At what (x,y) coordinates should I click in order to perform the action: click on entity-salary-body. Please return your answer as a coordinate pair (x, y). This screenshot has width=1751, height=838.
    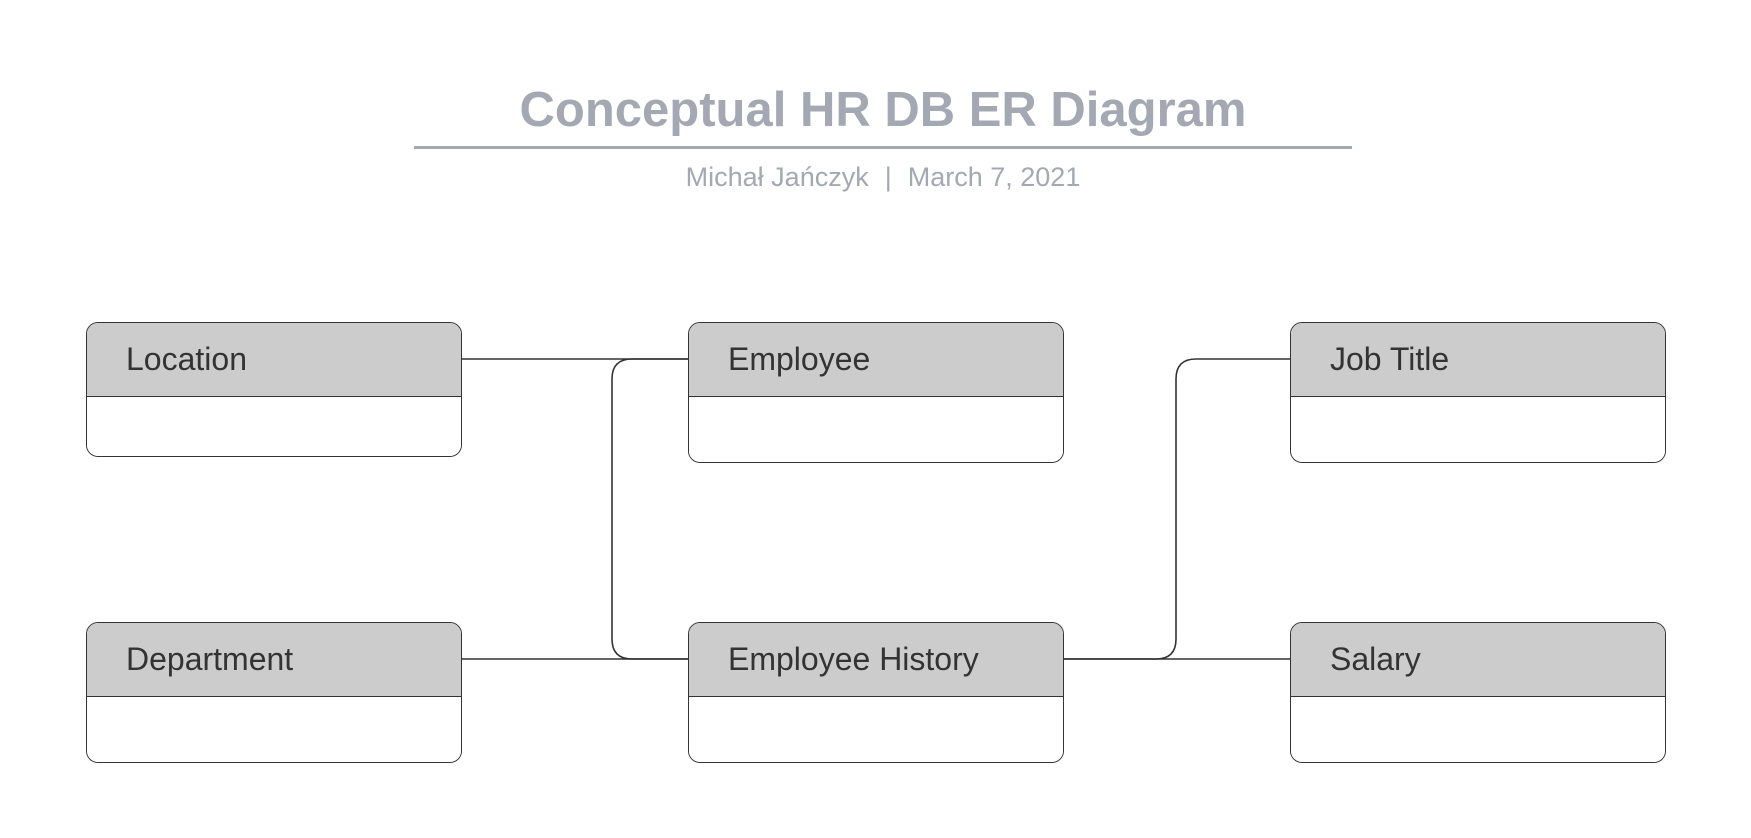
    Looking at the image, I should click on (1478, 729).